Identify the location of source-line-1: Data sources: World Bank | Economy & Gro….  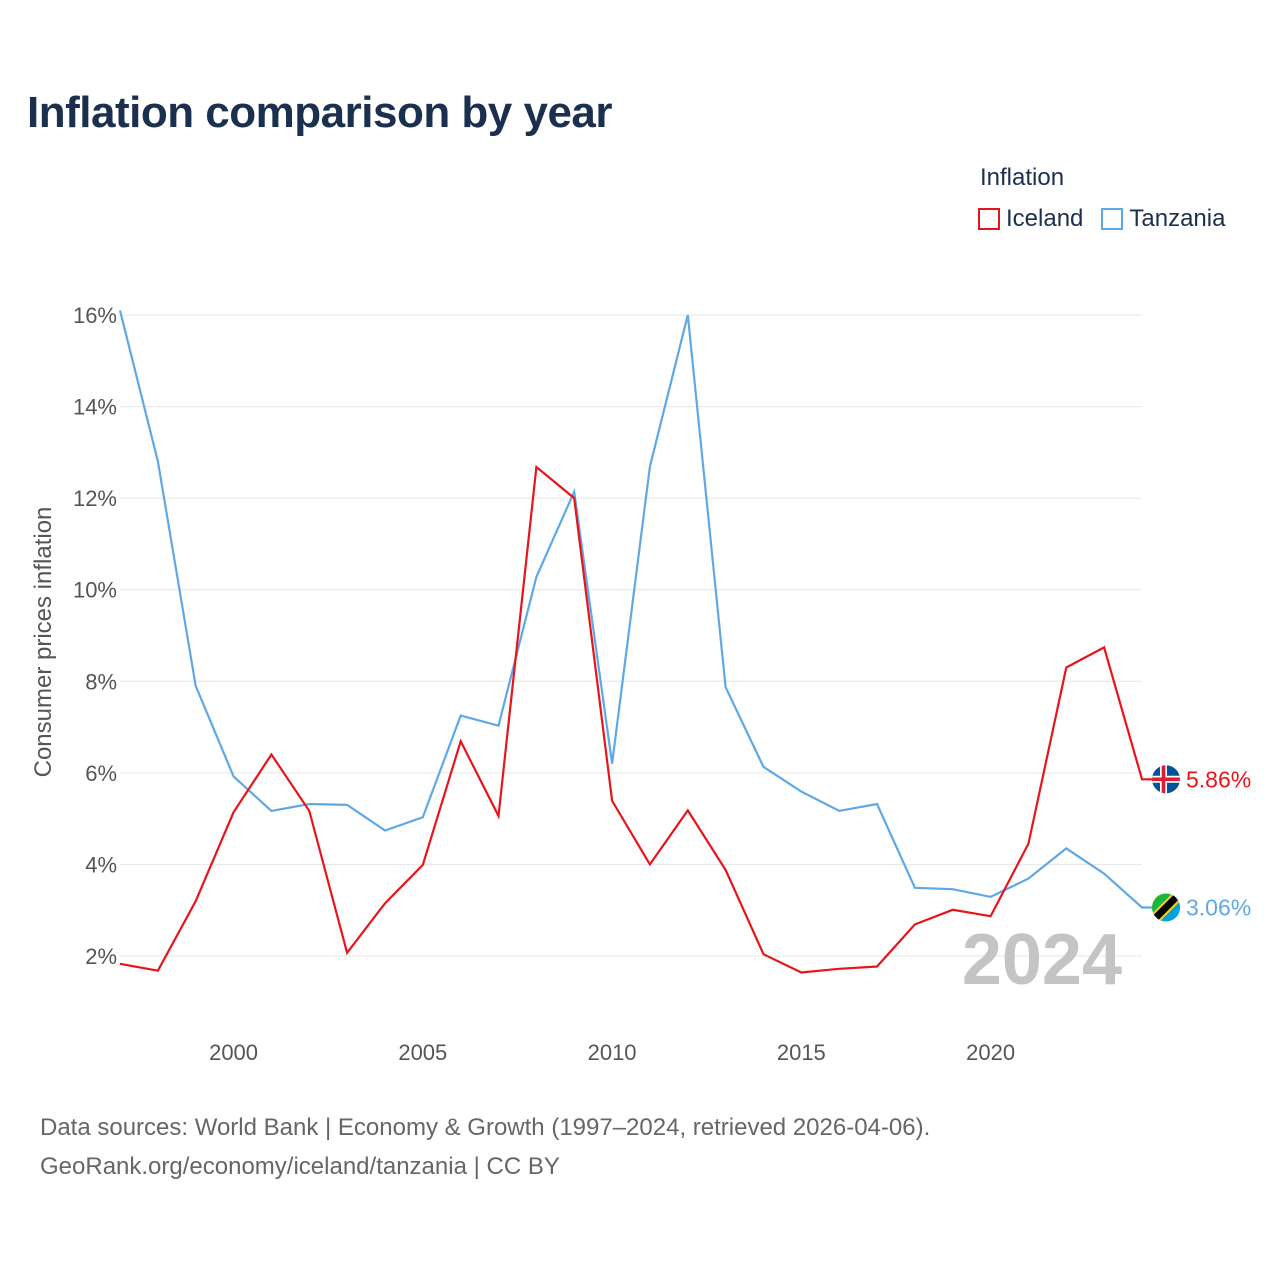
(485, 1127).